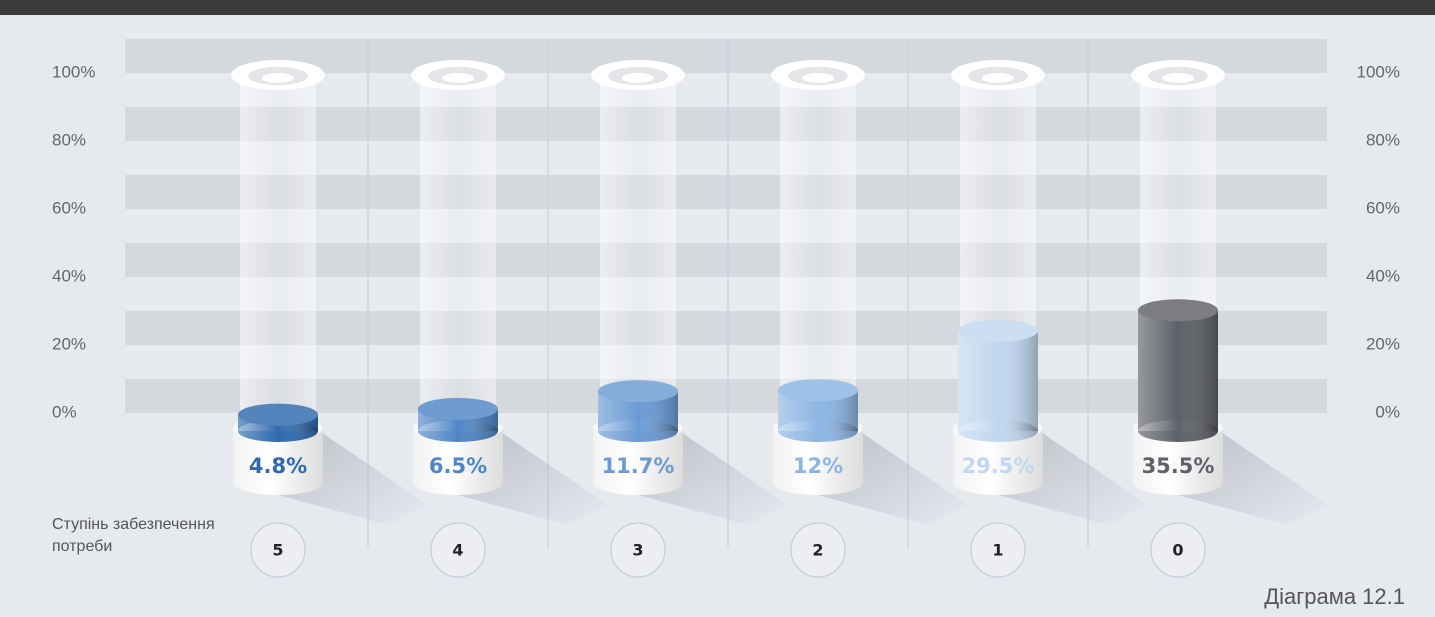  Describe the element at coordinates (73, 71) in the screenshot. I see `y-tick-label: 100%` at that location.